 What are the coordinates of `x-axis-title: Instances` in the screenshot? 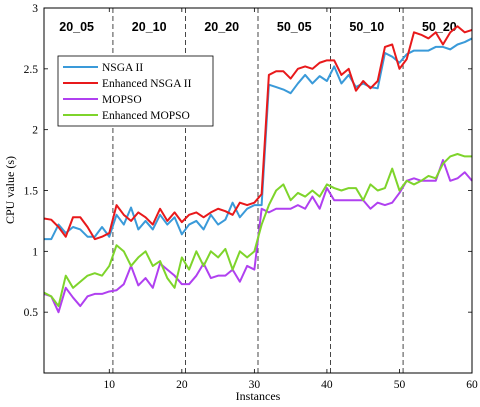 It's located at (258, 396).